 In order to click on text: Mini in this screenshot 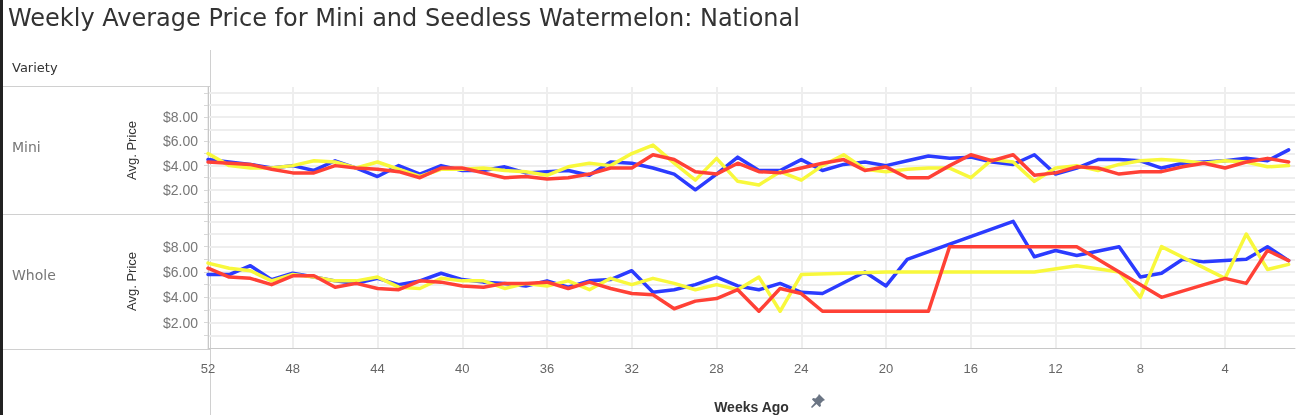, I will do `click(26, 147)`.